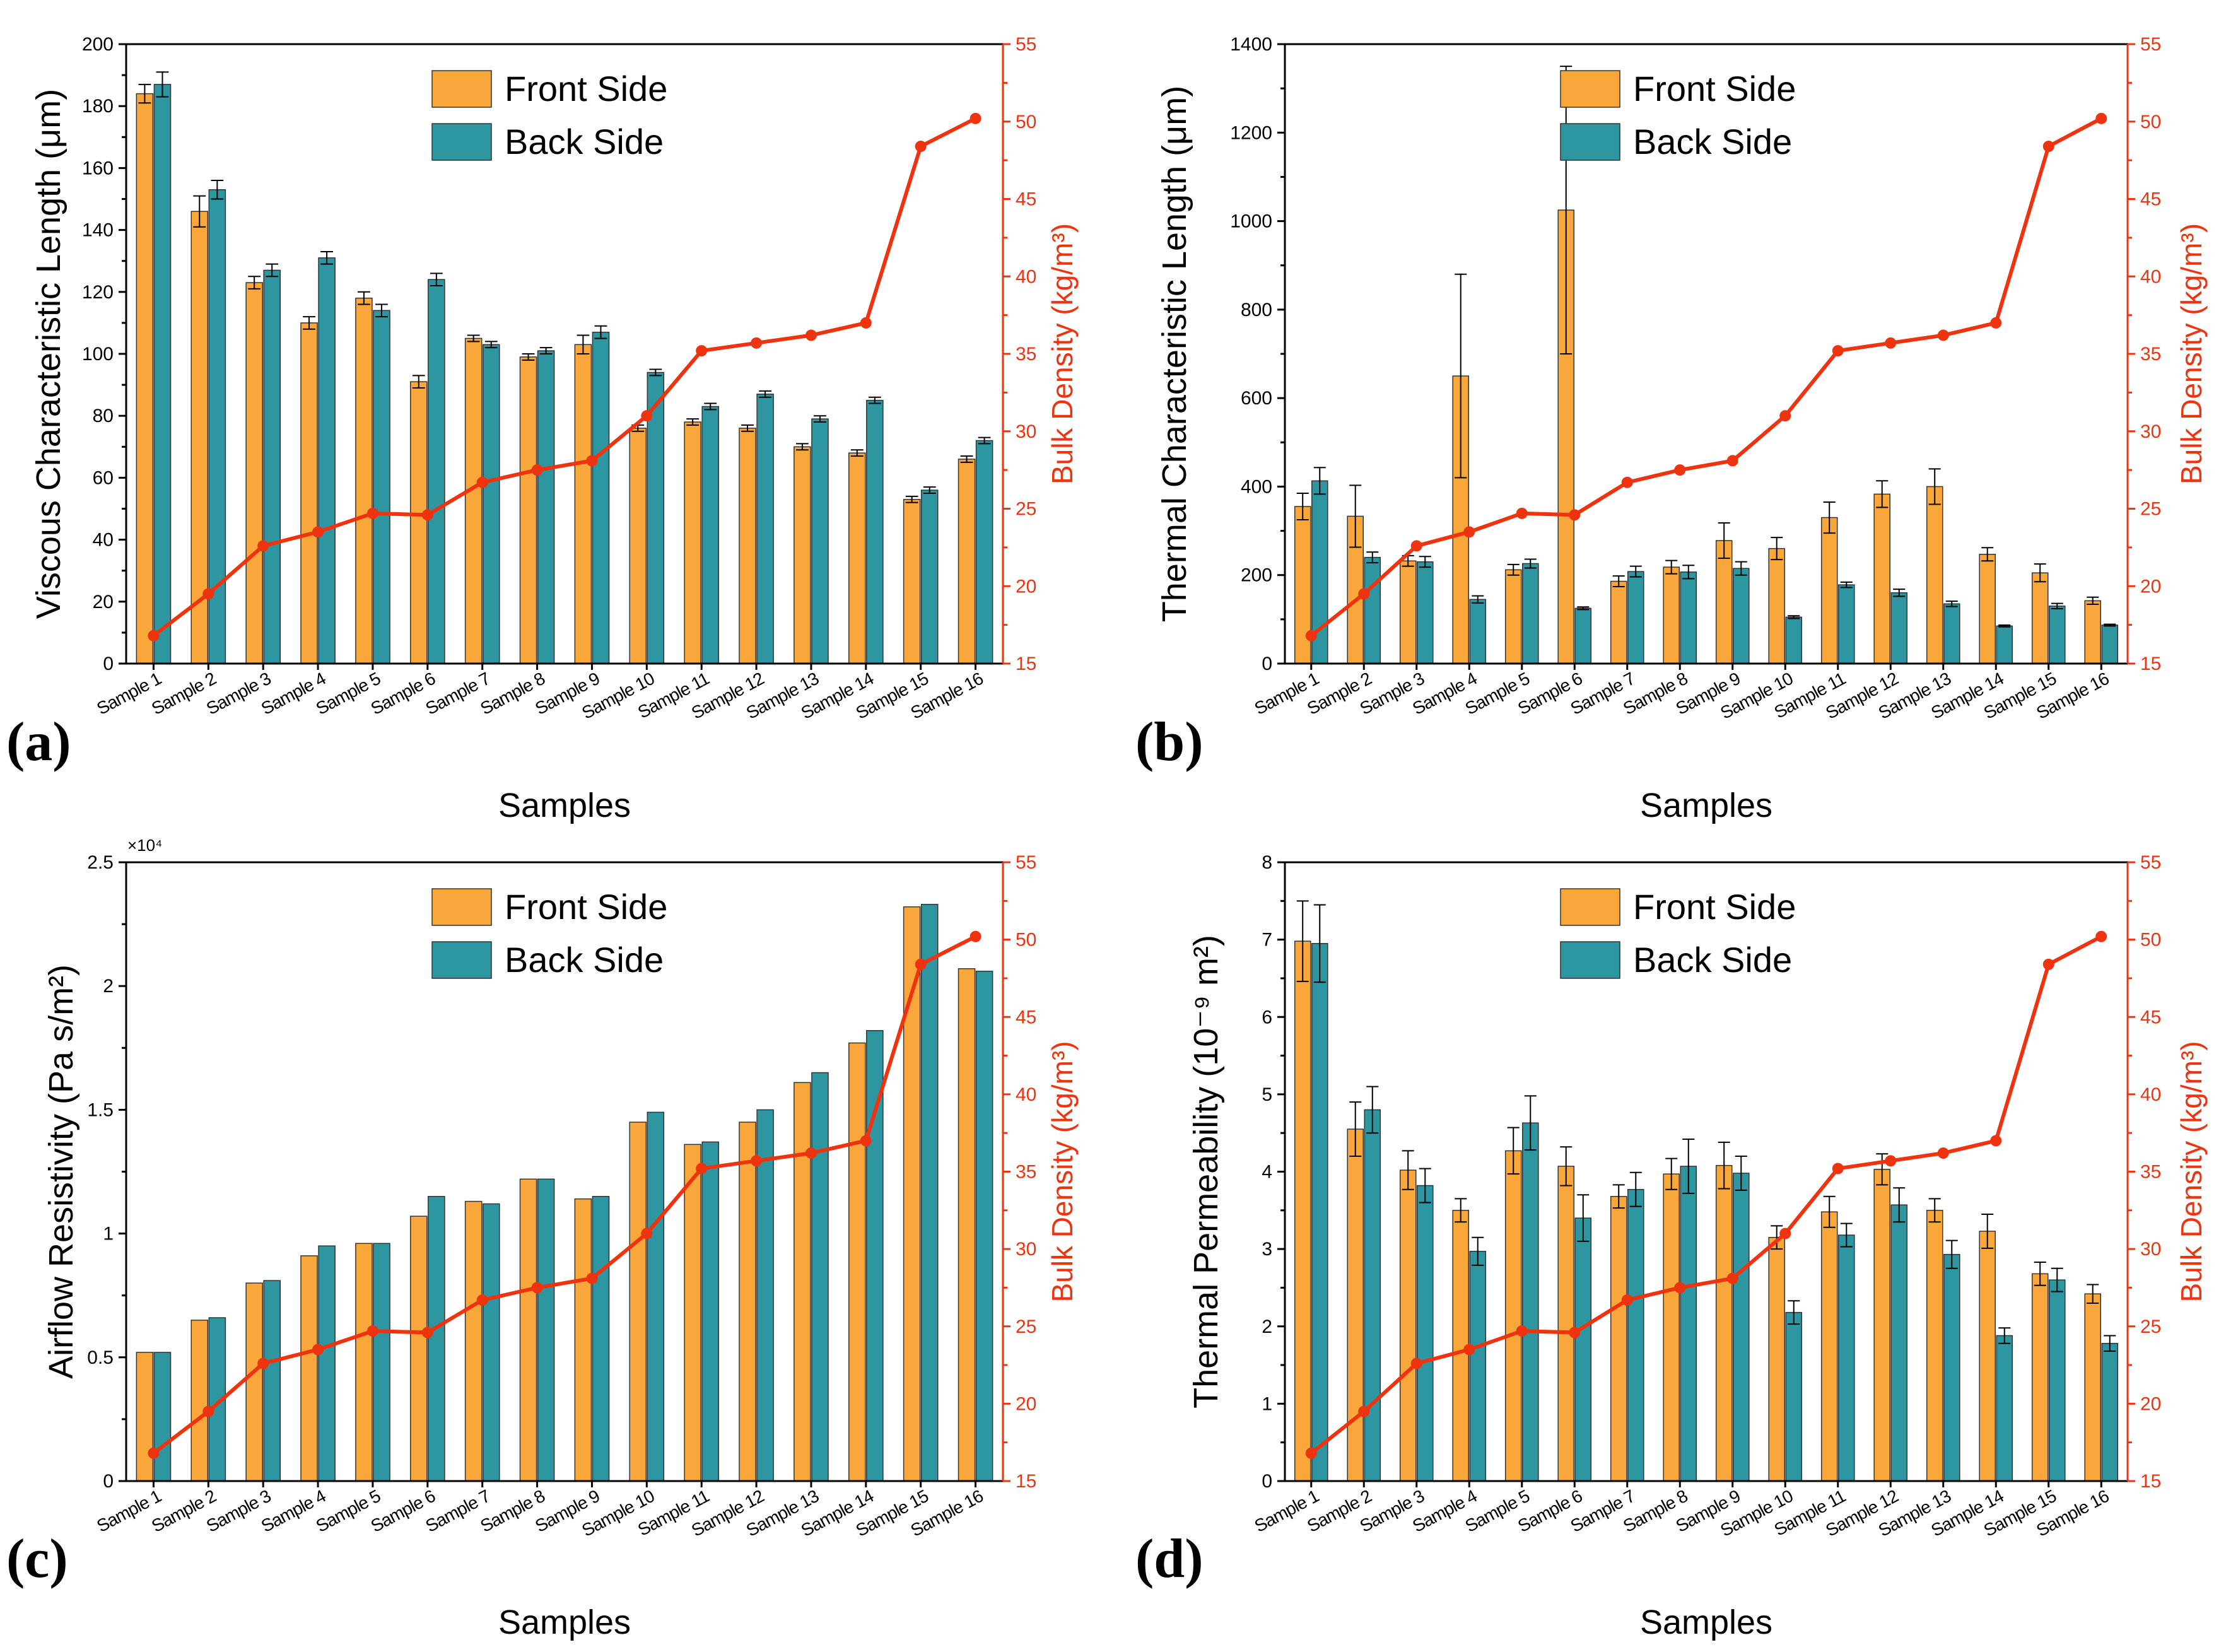 This screenshot has width=2226, height=1652. Describe the element at coordinates (1026, 276) in the screenshot. I see `y2-tick-label: 40` at that location.